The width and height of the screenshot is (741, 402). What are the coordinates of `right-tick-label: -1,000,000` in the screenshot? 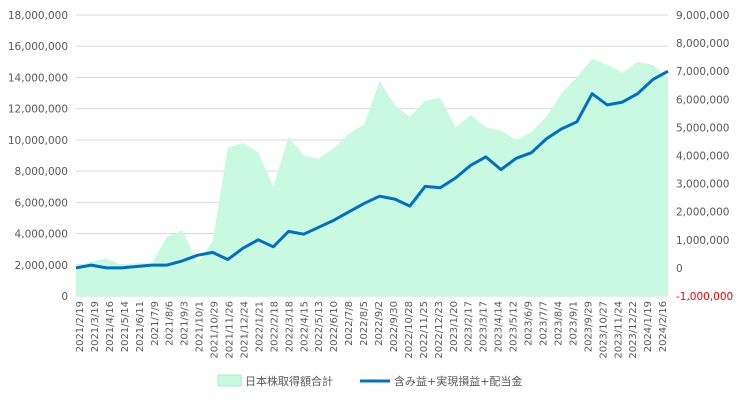 It's located at (704, 297).